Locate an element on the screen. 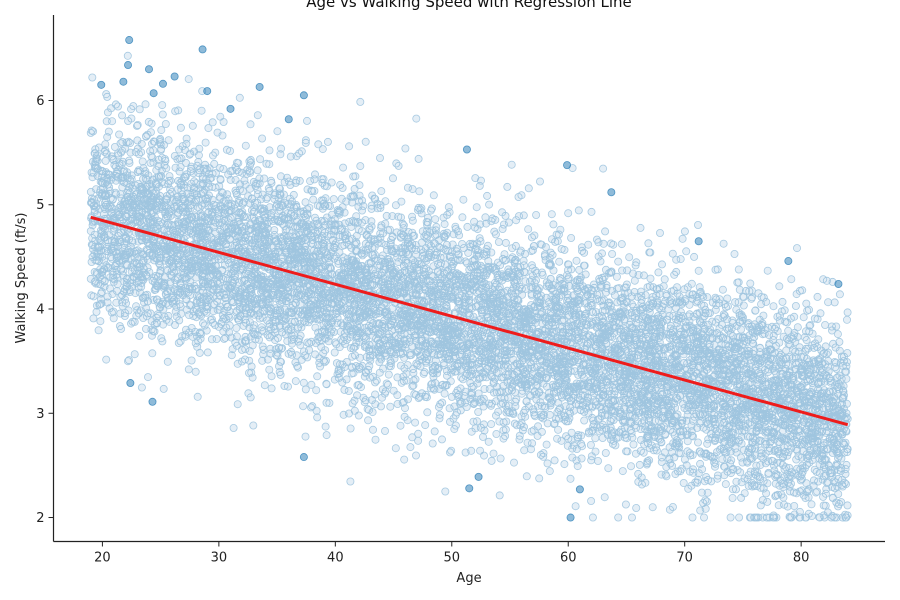 The width and height of the screenshot is (900, 600). x-axis-label: Age is located at coordinates (468, 578).